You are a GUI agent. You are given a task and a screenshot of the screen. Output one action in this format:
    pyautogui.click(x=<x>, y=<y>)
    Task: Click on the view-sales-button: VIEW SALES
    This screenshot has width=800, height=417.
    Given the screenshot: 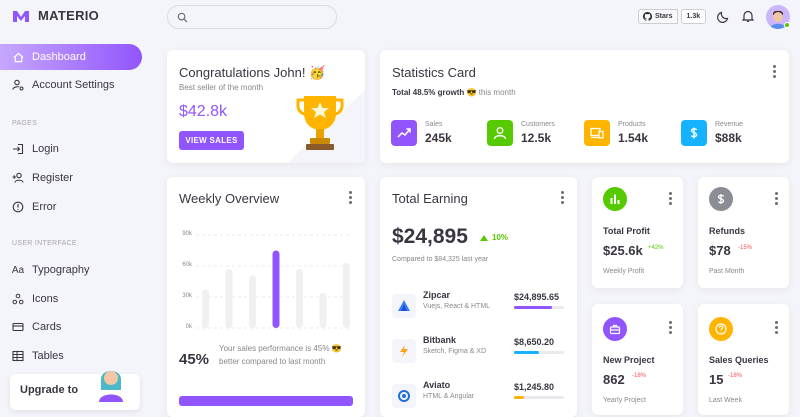 What is the action you would take?
    pyautogui.click(x=211, y=140)
    